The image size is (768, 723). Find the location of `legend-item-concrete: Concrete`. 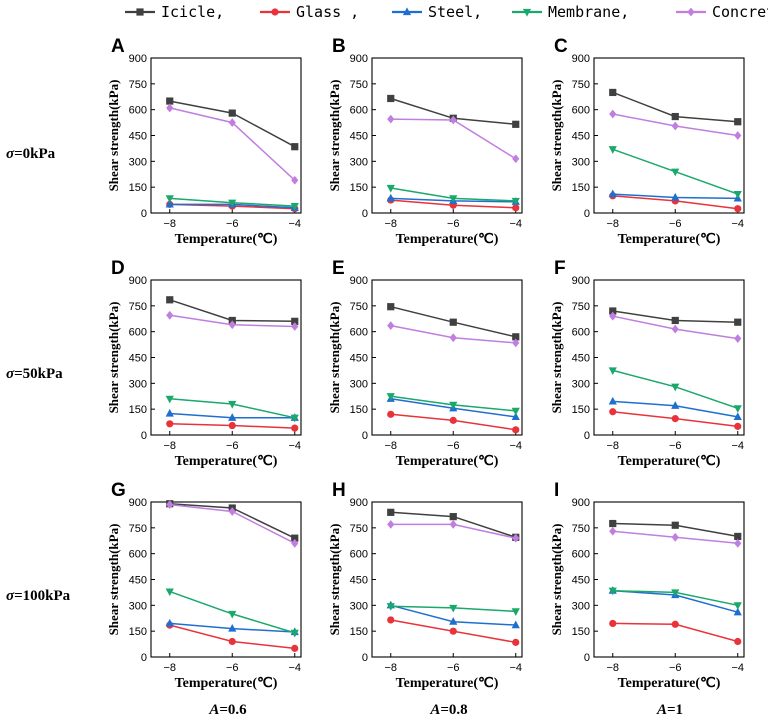

legend-item-concrete: Concrete is located at coordinates (722, 12).